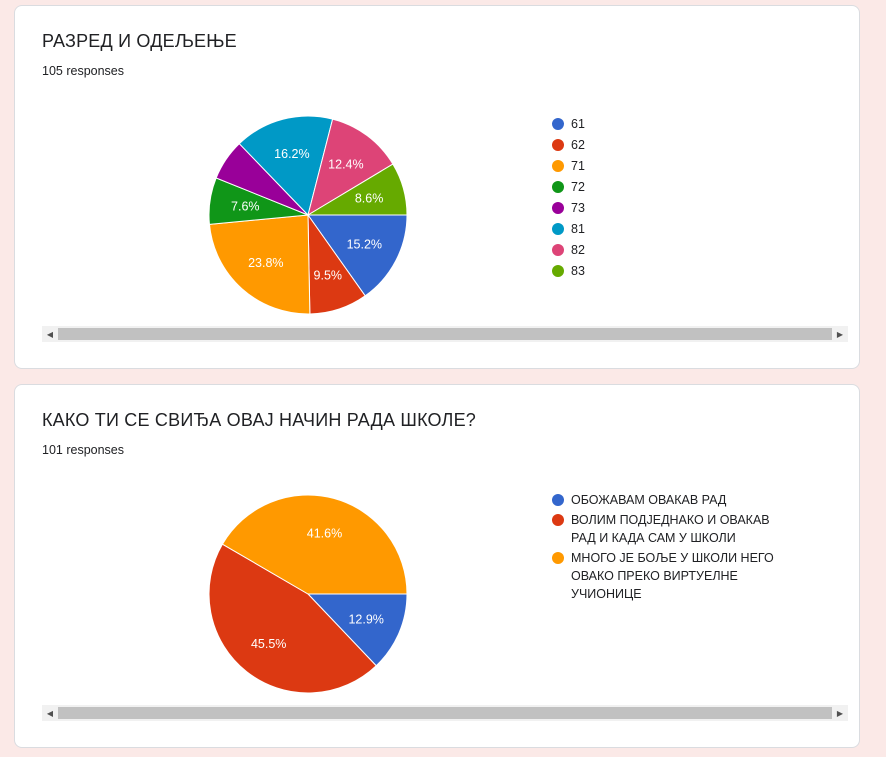 The image size is (886, 757). What do you see at coordinates (369, 199) in the screenshot?
I see `slice-data-label: 8.6%` at bounding box center [369, 199].